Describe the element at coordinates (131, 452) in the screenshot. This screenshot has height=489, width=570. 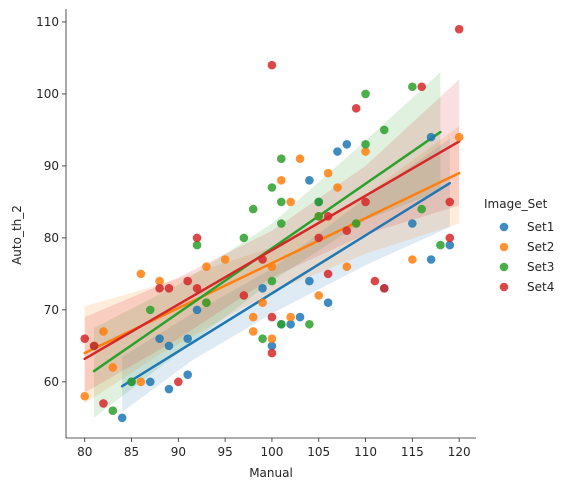
I see `x-tick-label: 85` at that location.